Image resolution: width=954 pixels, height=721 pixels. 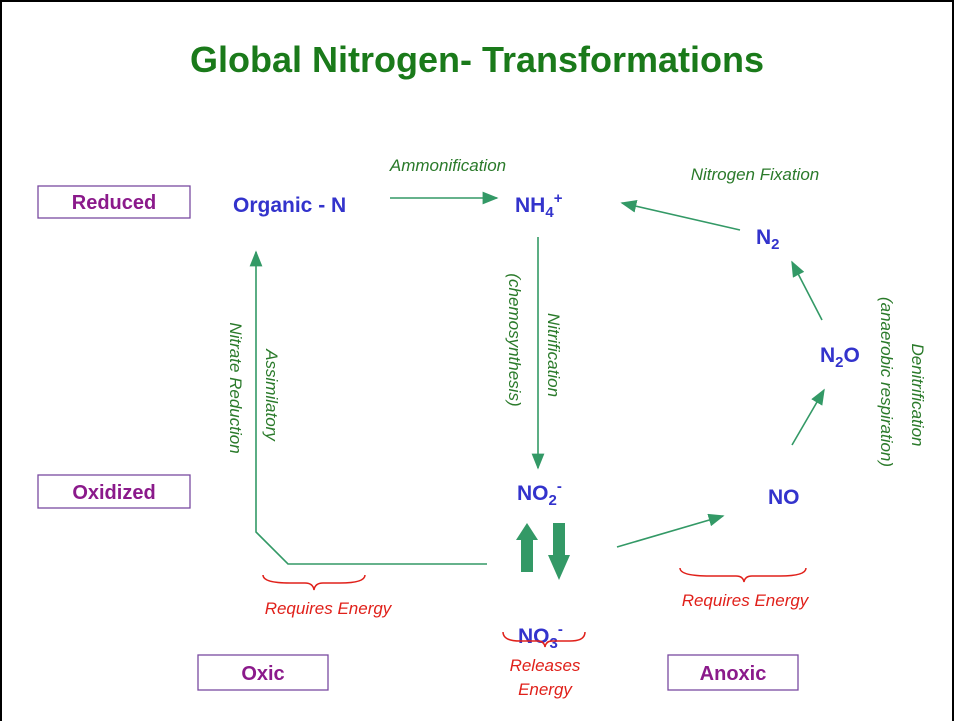 I want to click on state-label: Anoxic, so click(x=733, y=674).